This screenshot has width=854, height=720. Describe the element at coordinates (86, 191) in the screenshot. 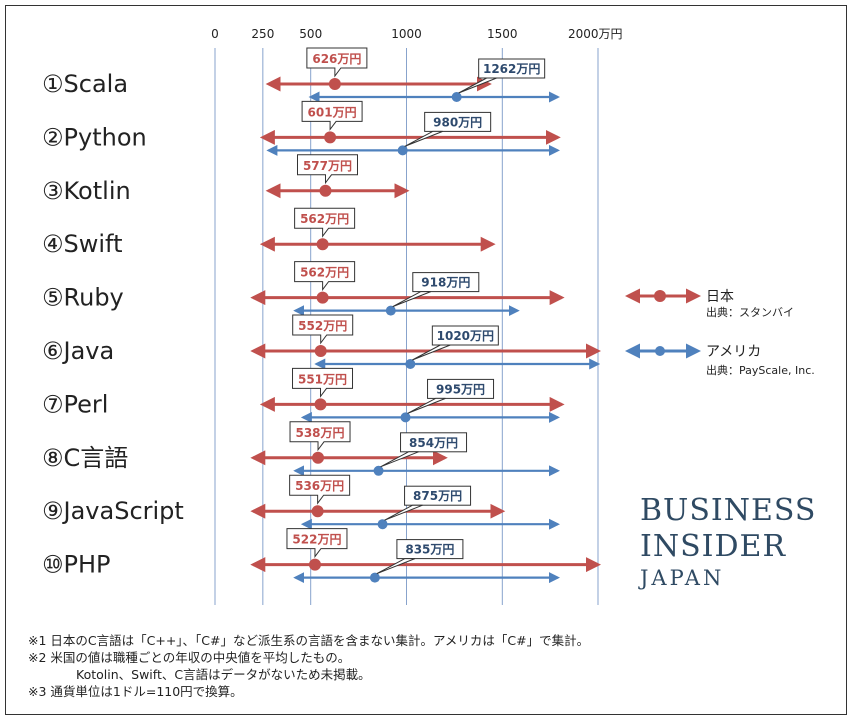

I see `language-label: ③Kotlin` at that location.